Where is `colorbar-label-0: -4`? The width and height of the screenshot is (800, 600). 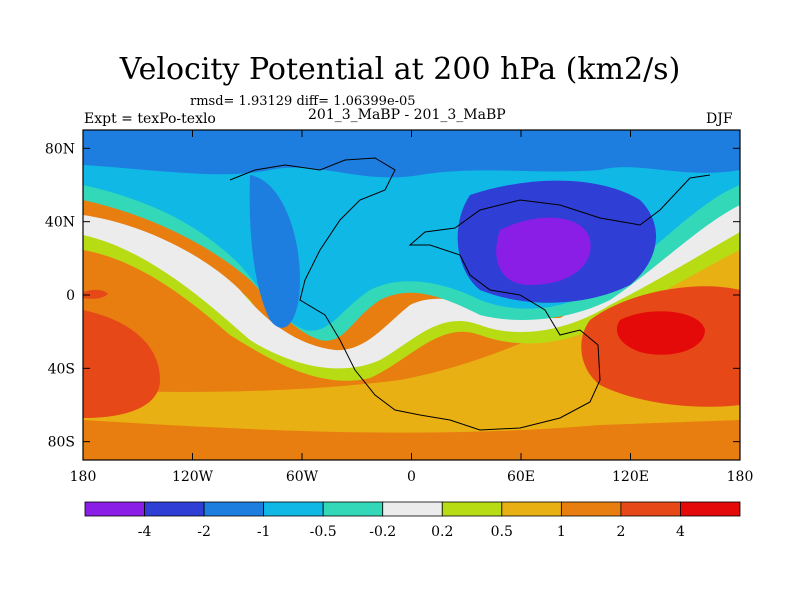 colorbar-label-0: -4 is located at coordinates (145, 532).